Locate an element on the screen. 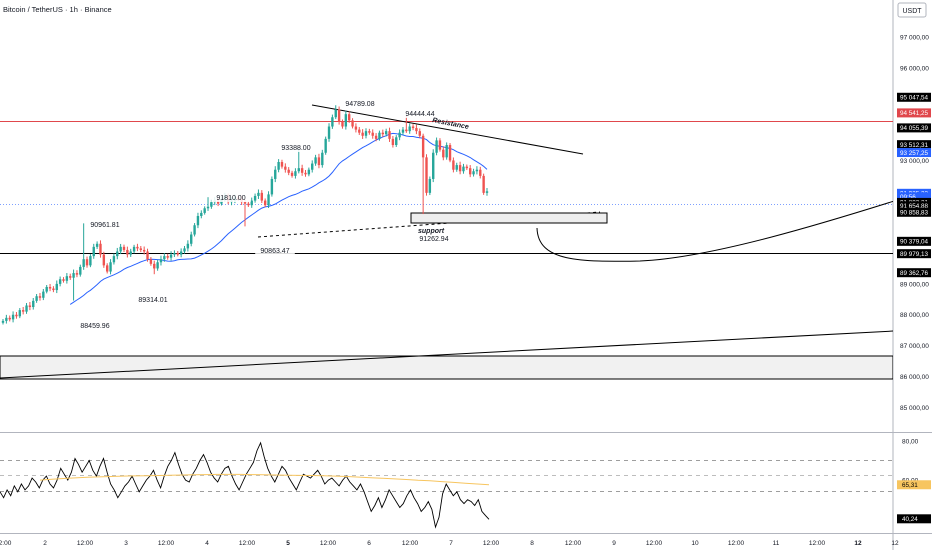 The width and height of the screenshot is (932, 555). time-axis-label: 3 is located at coordinates (126, 543).